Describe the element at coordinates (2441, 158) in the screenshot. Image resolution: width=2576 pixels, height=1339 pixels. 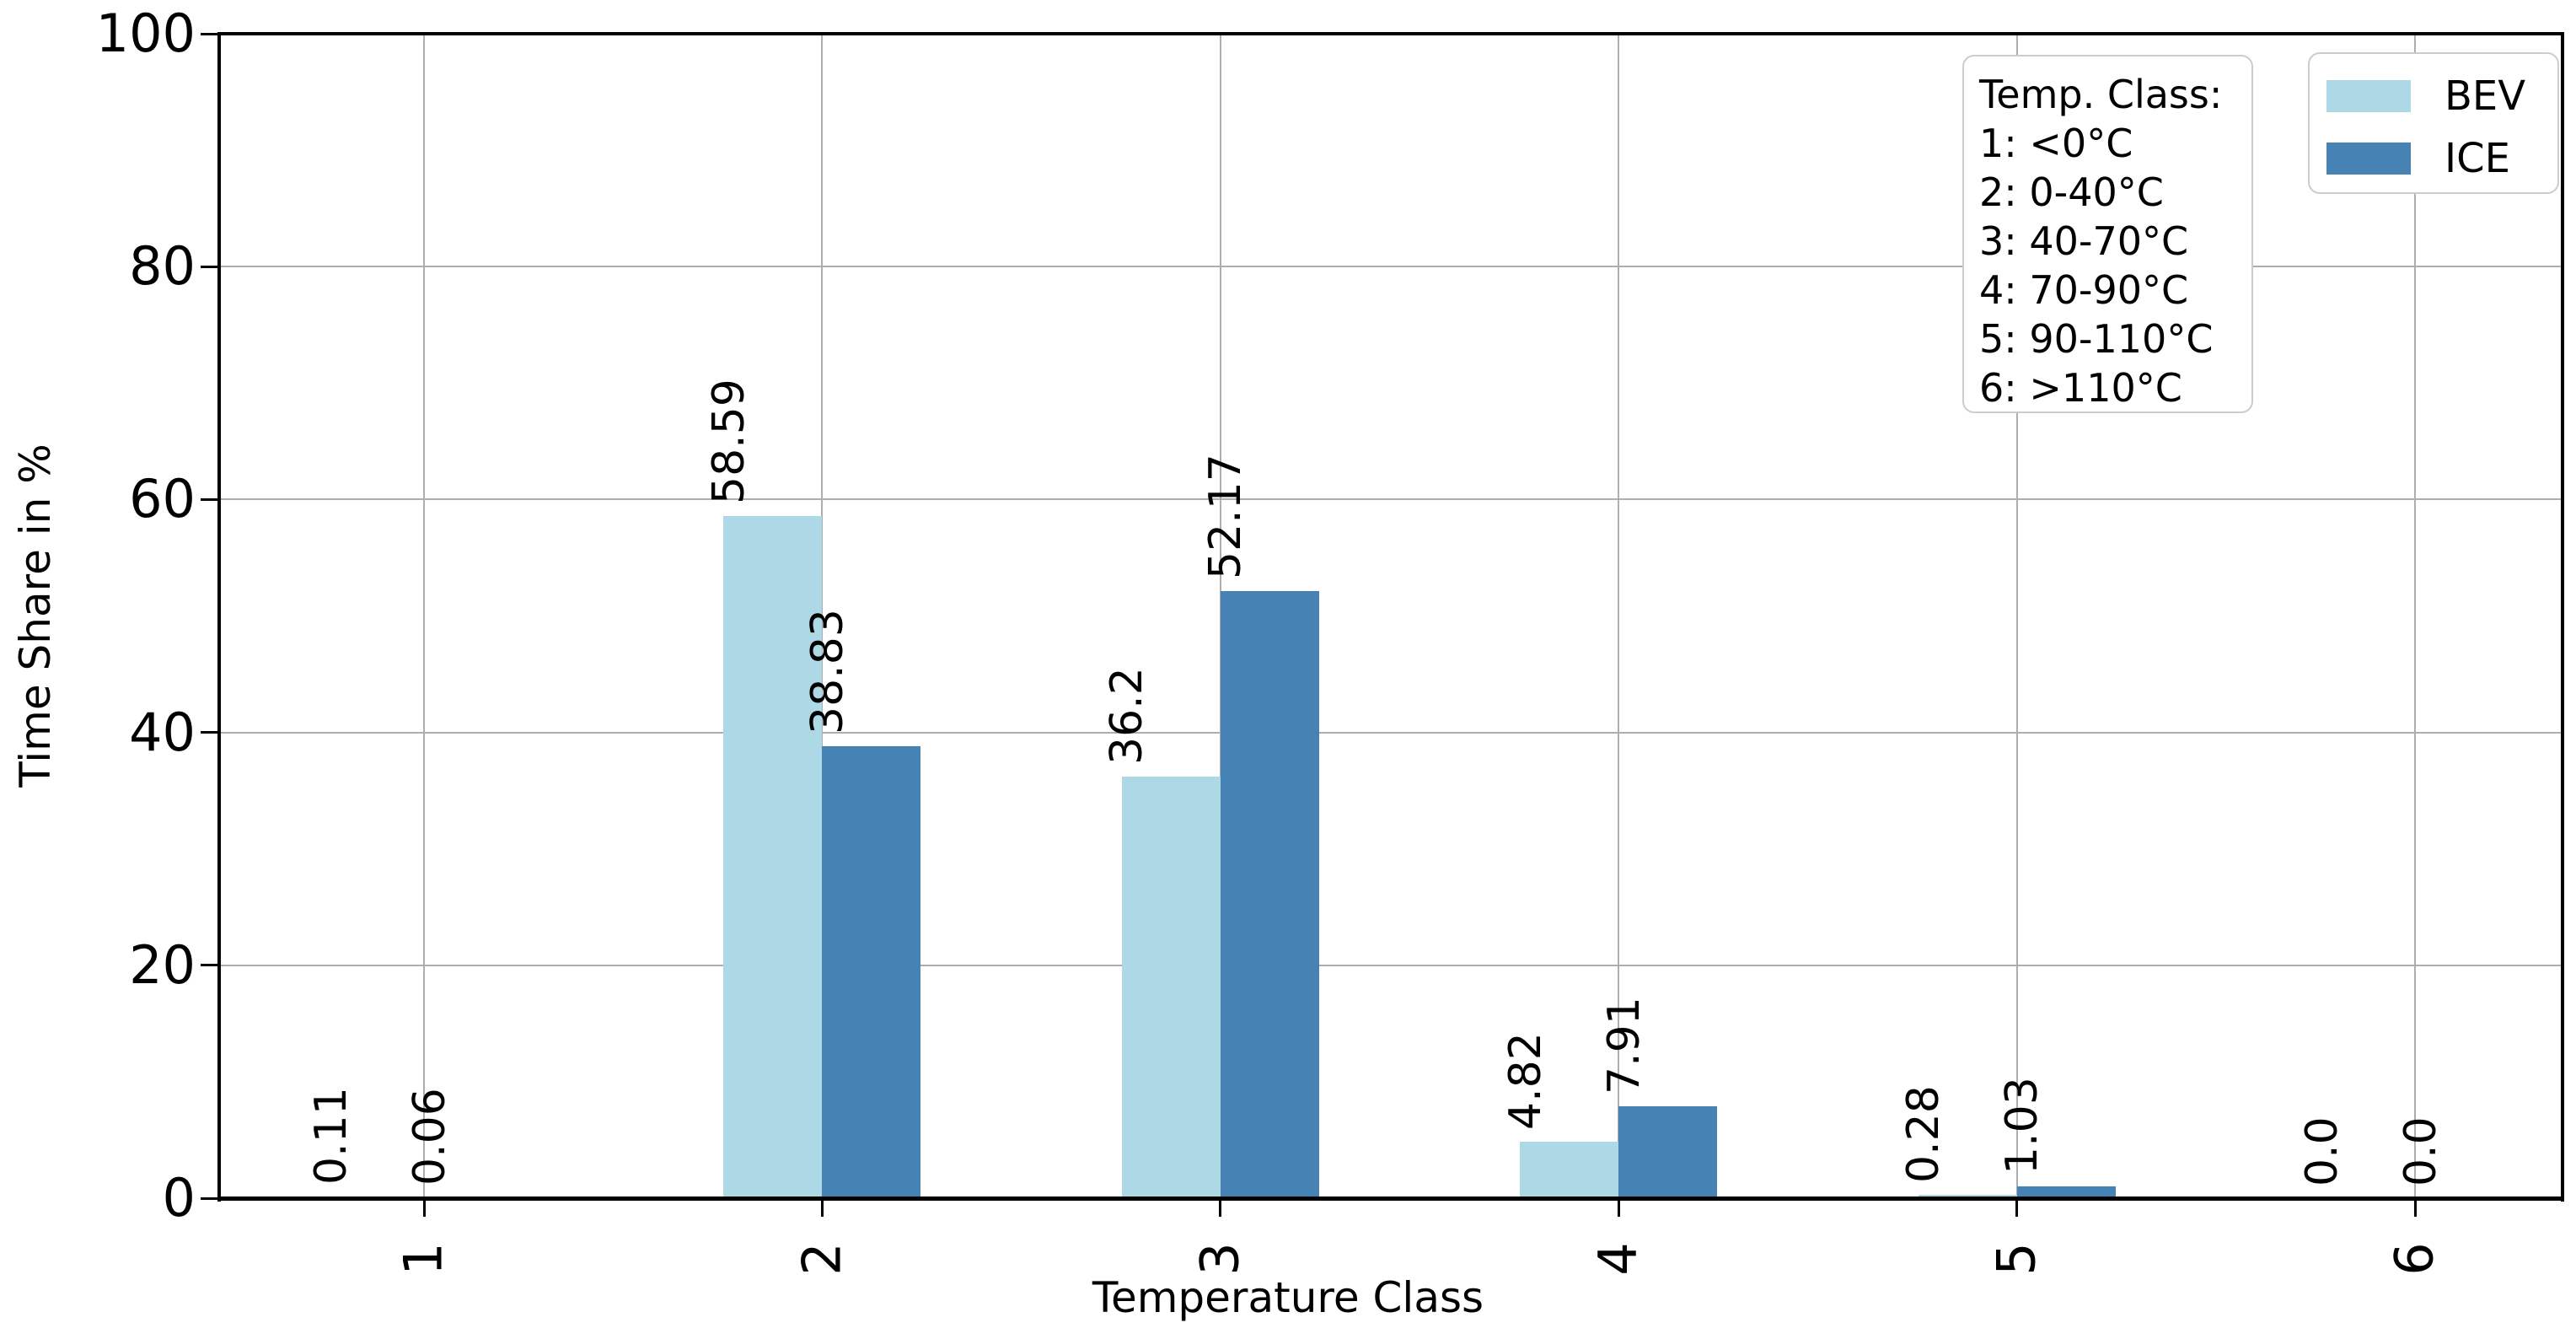
I see `legend-item-ice: ICE` at that location.